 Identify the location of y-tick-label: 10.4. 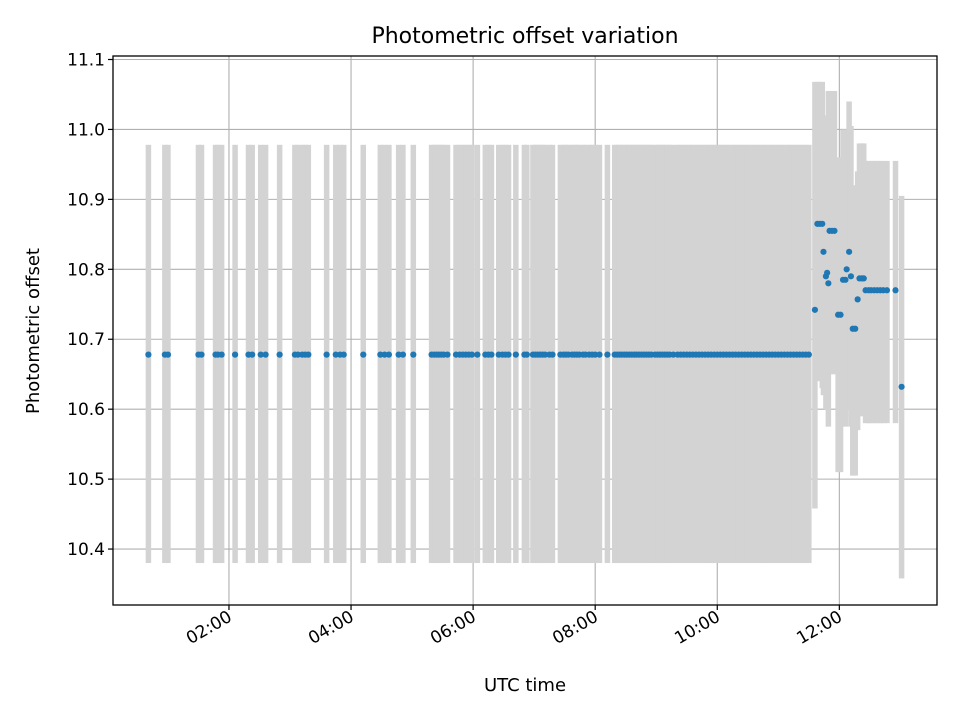
(86, 550).